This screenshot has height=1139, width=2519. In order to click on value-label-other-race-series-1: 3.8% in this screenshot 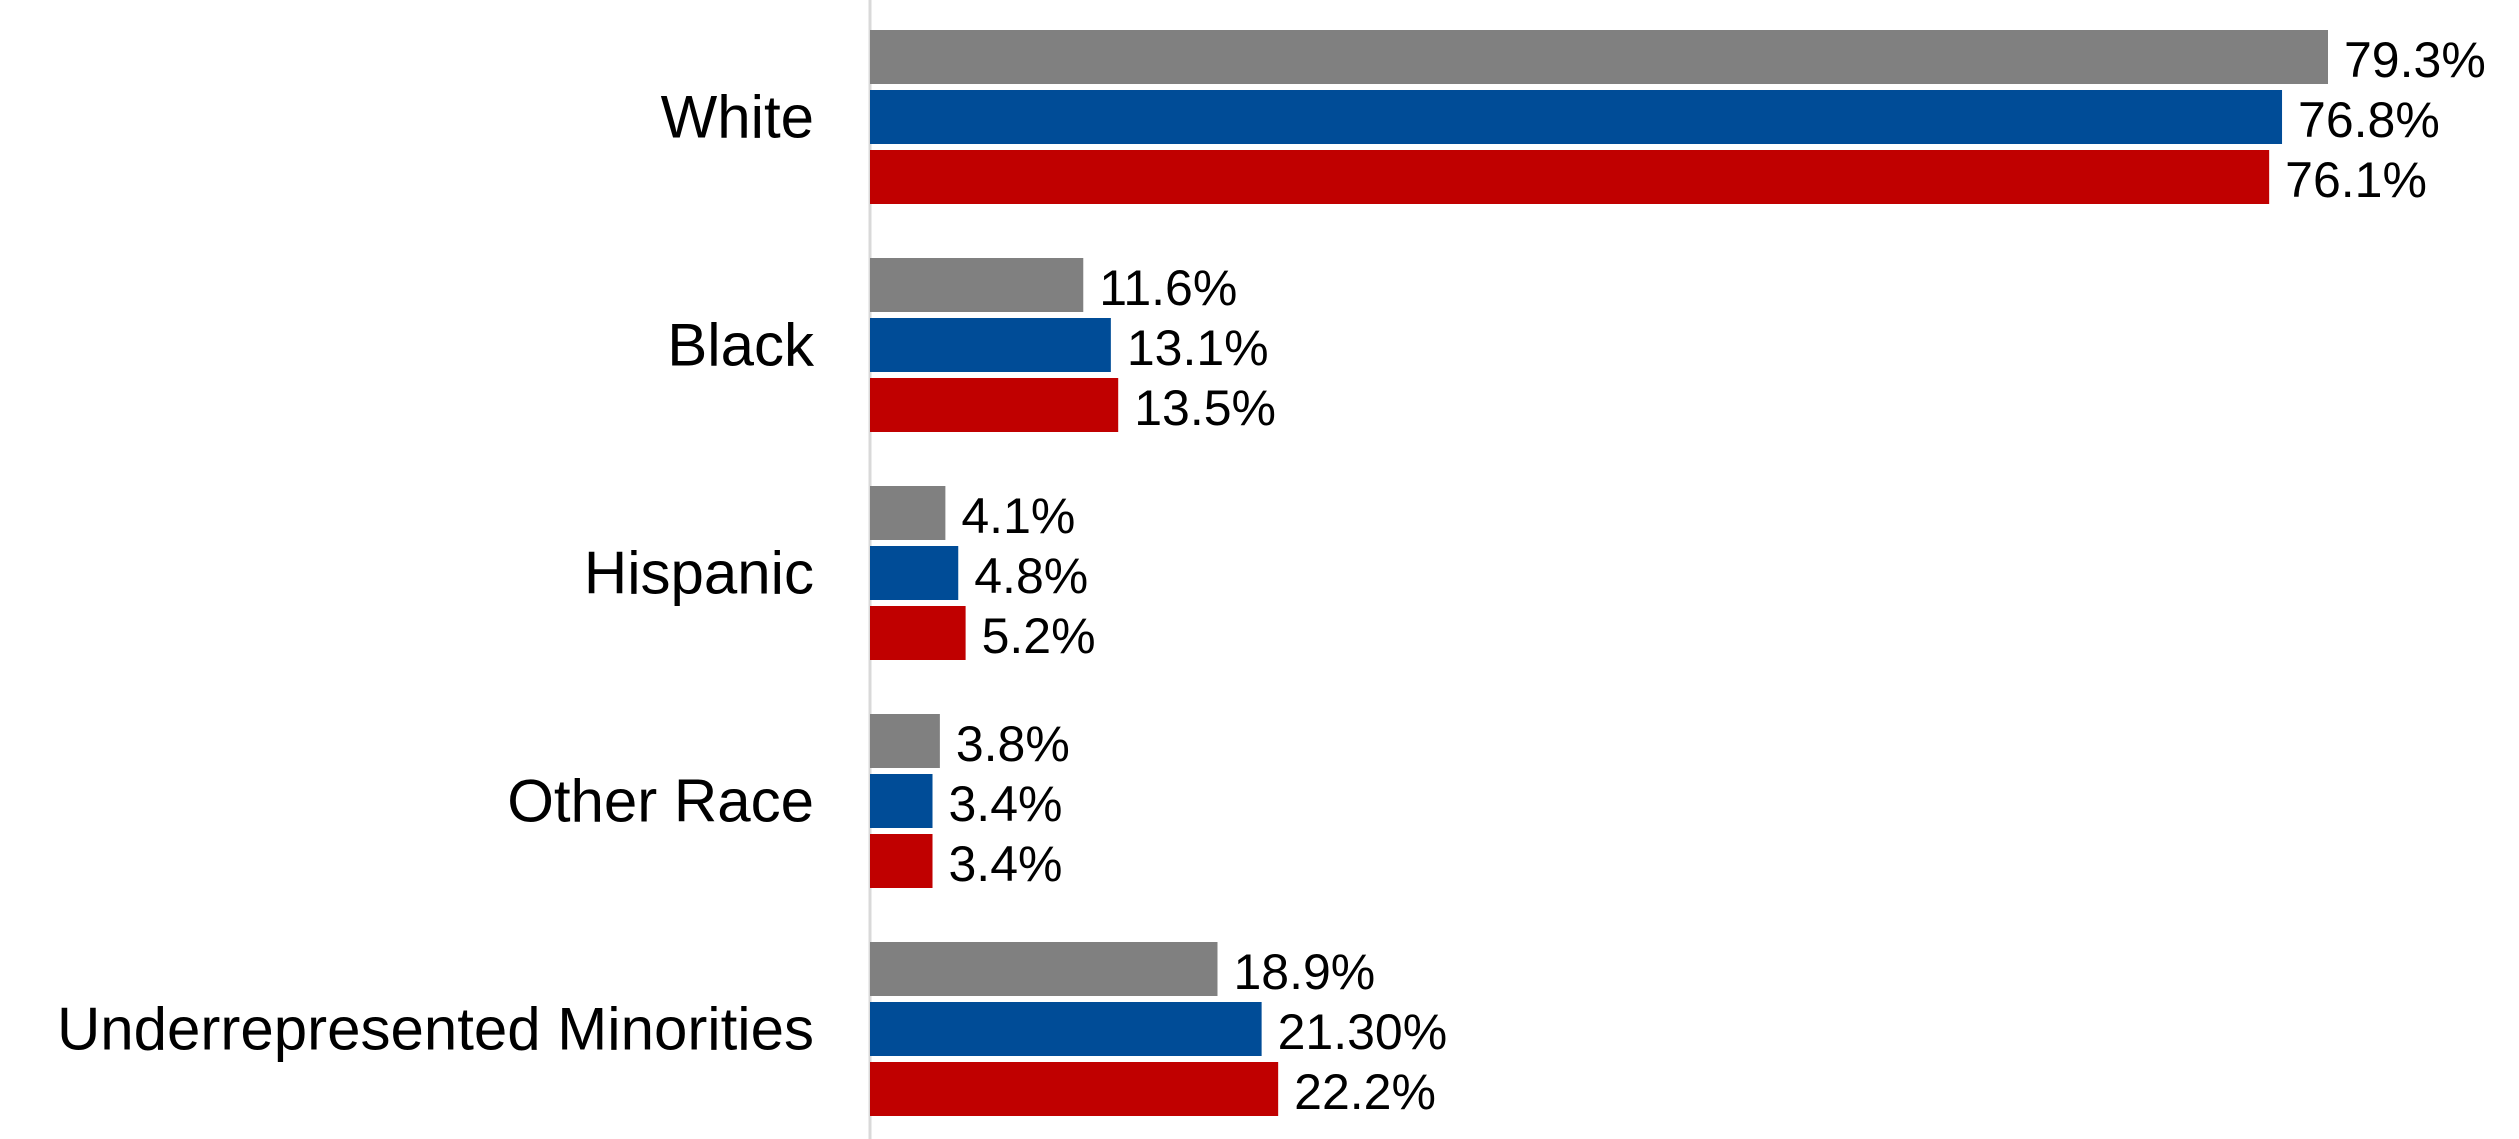, I will do `click(1013, 744)`.